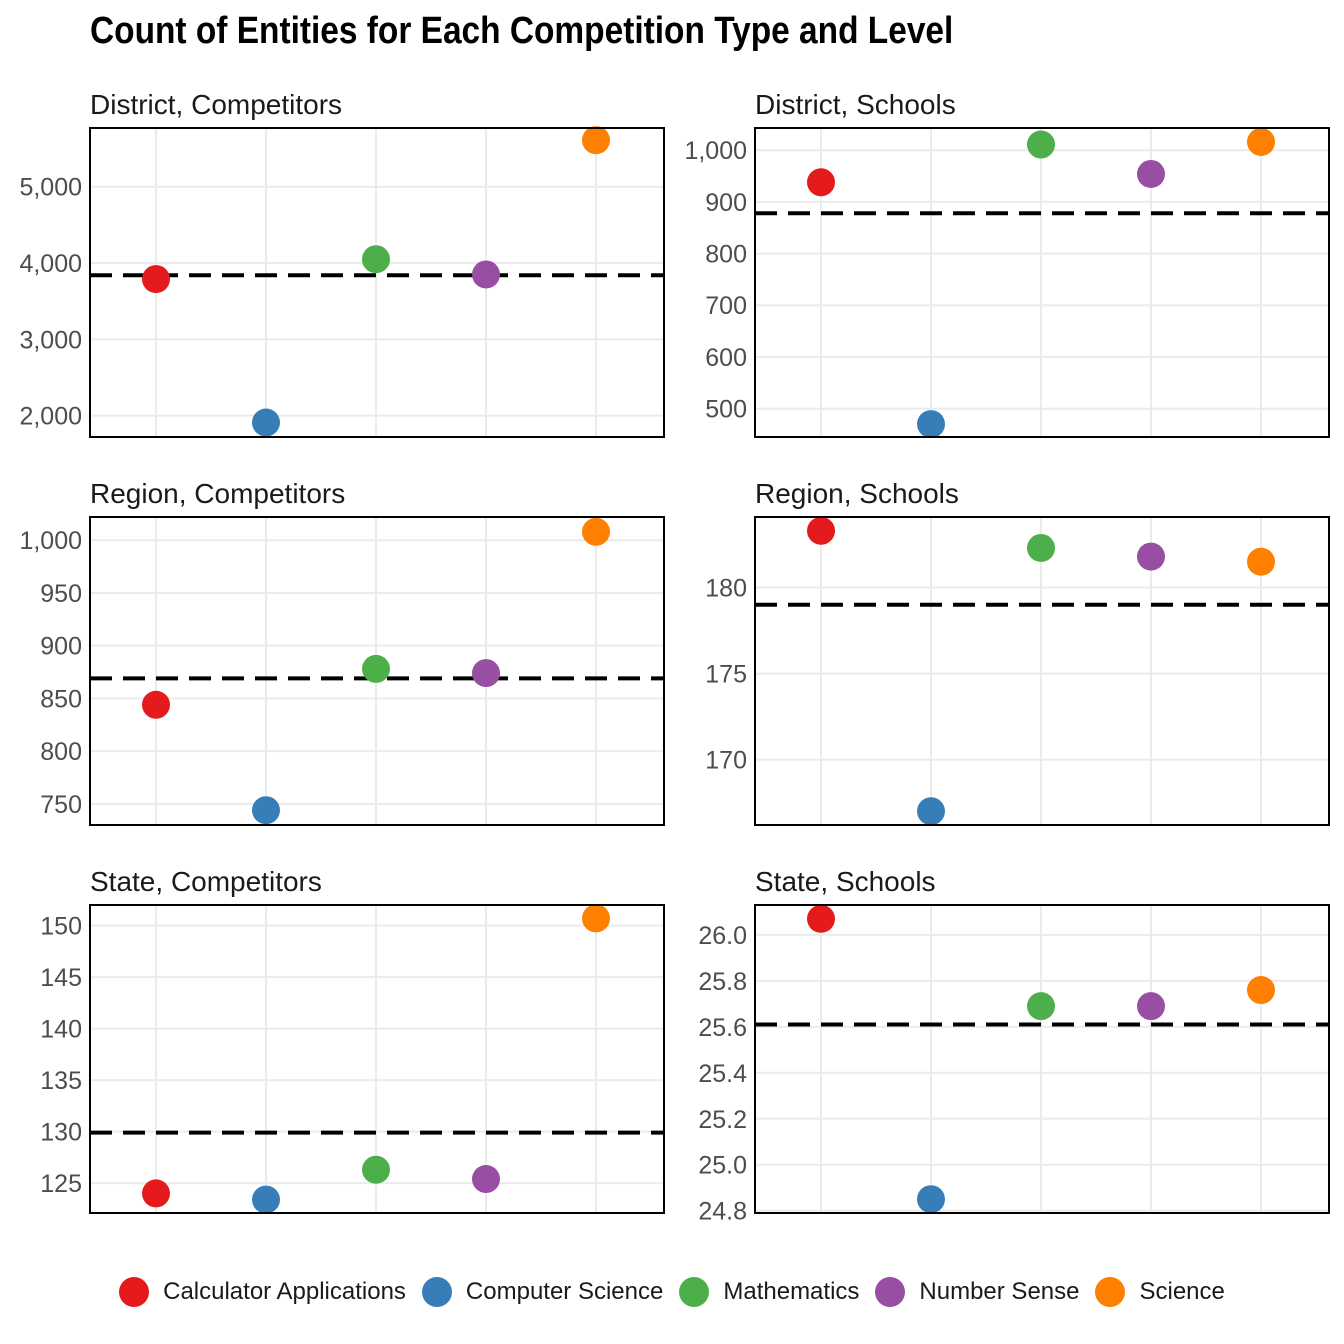 This screenshot has width=1344, height=1344. What do you see at coordinates (61, 978) in the screenshot?
I see `y-tick-label: 145` at bounding box center [61, 978].